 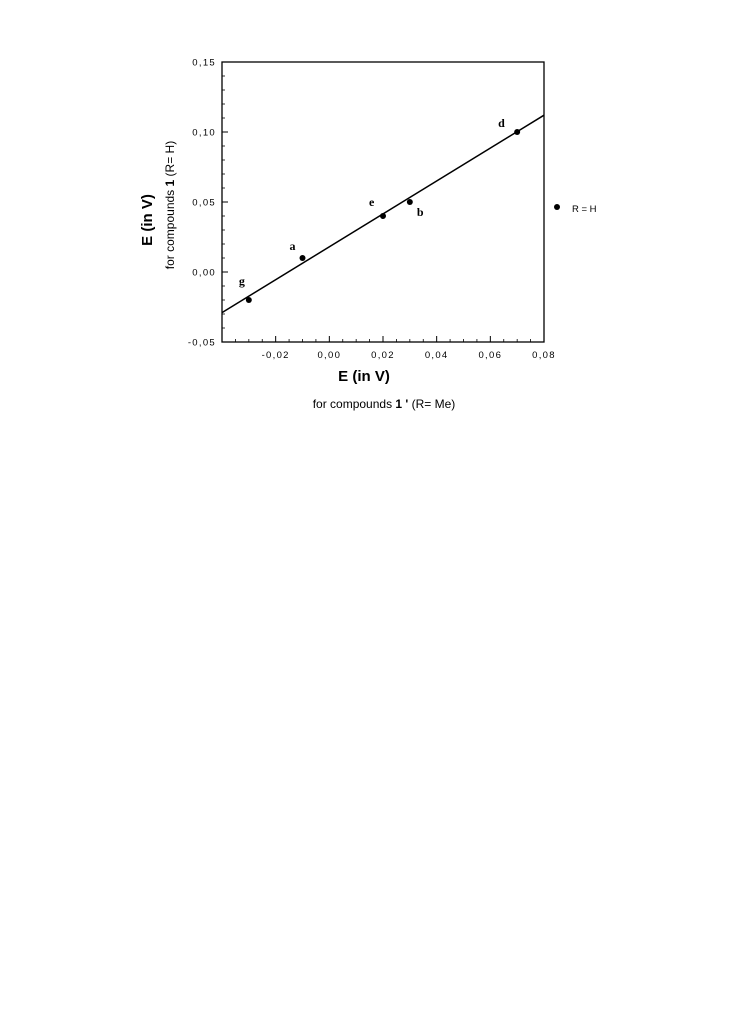 I want to click on point-label-g: g, so click(x=242, y=281).